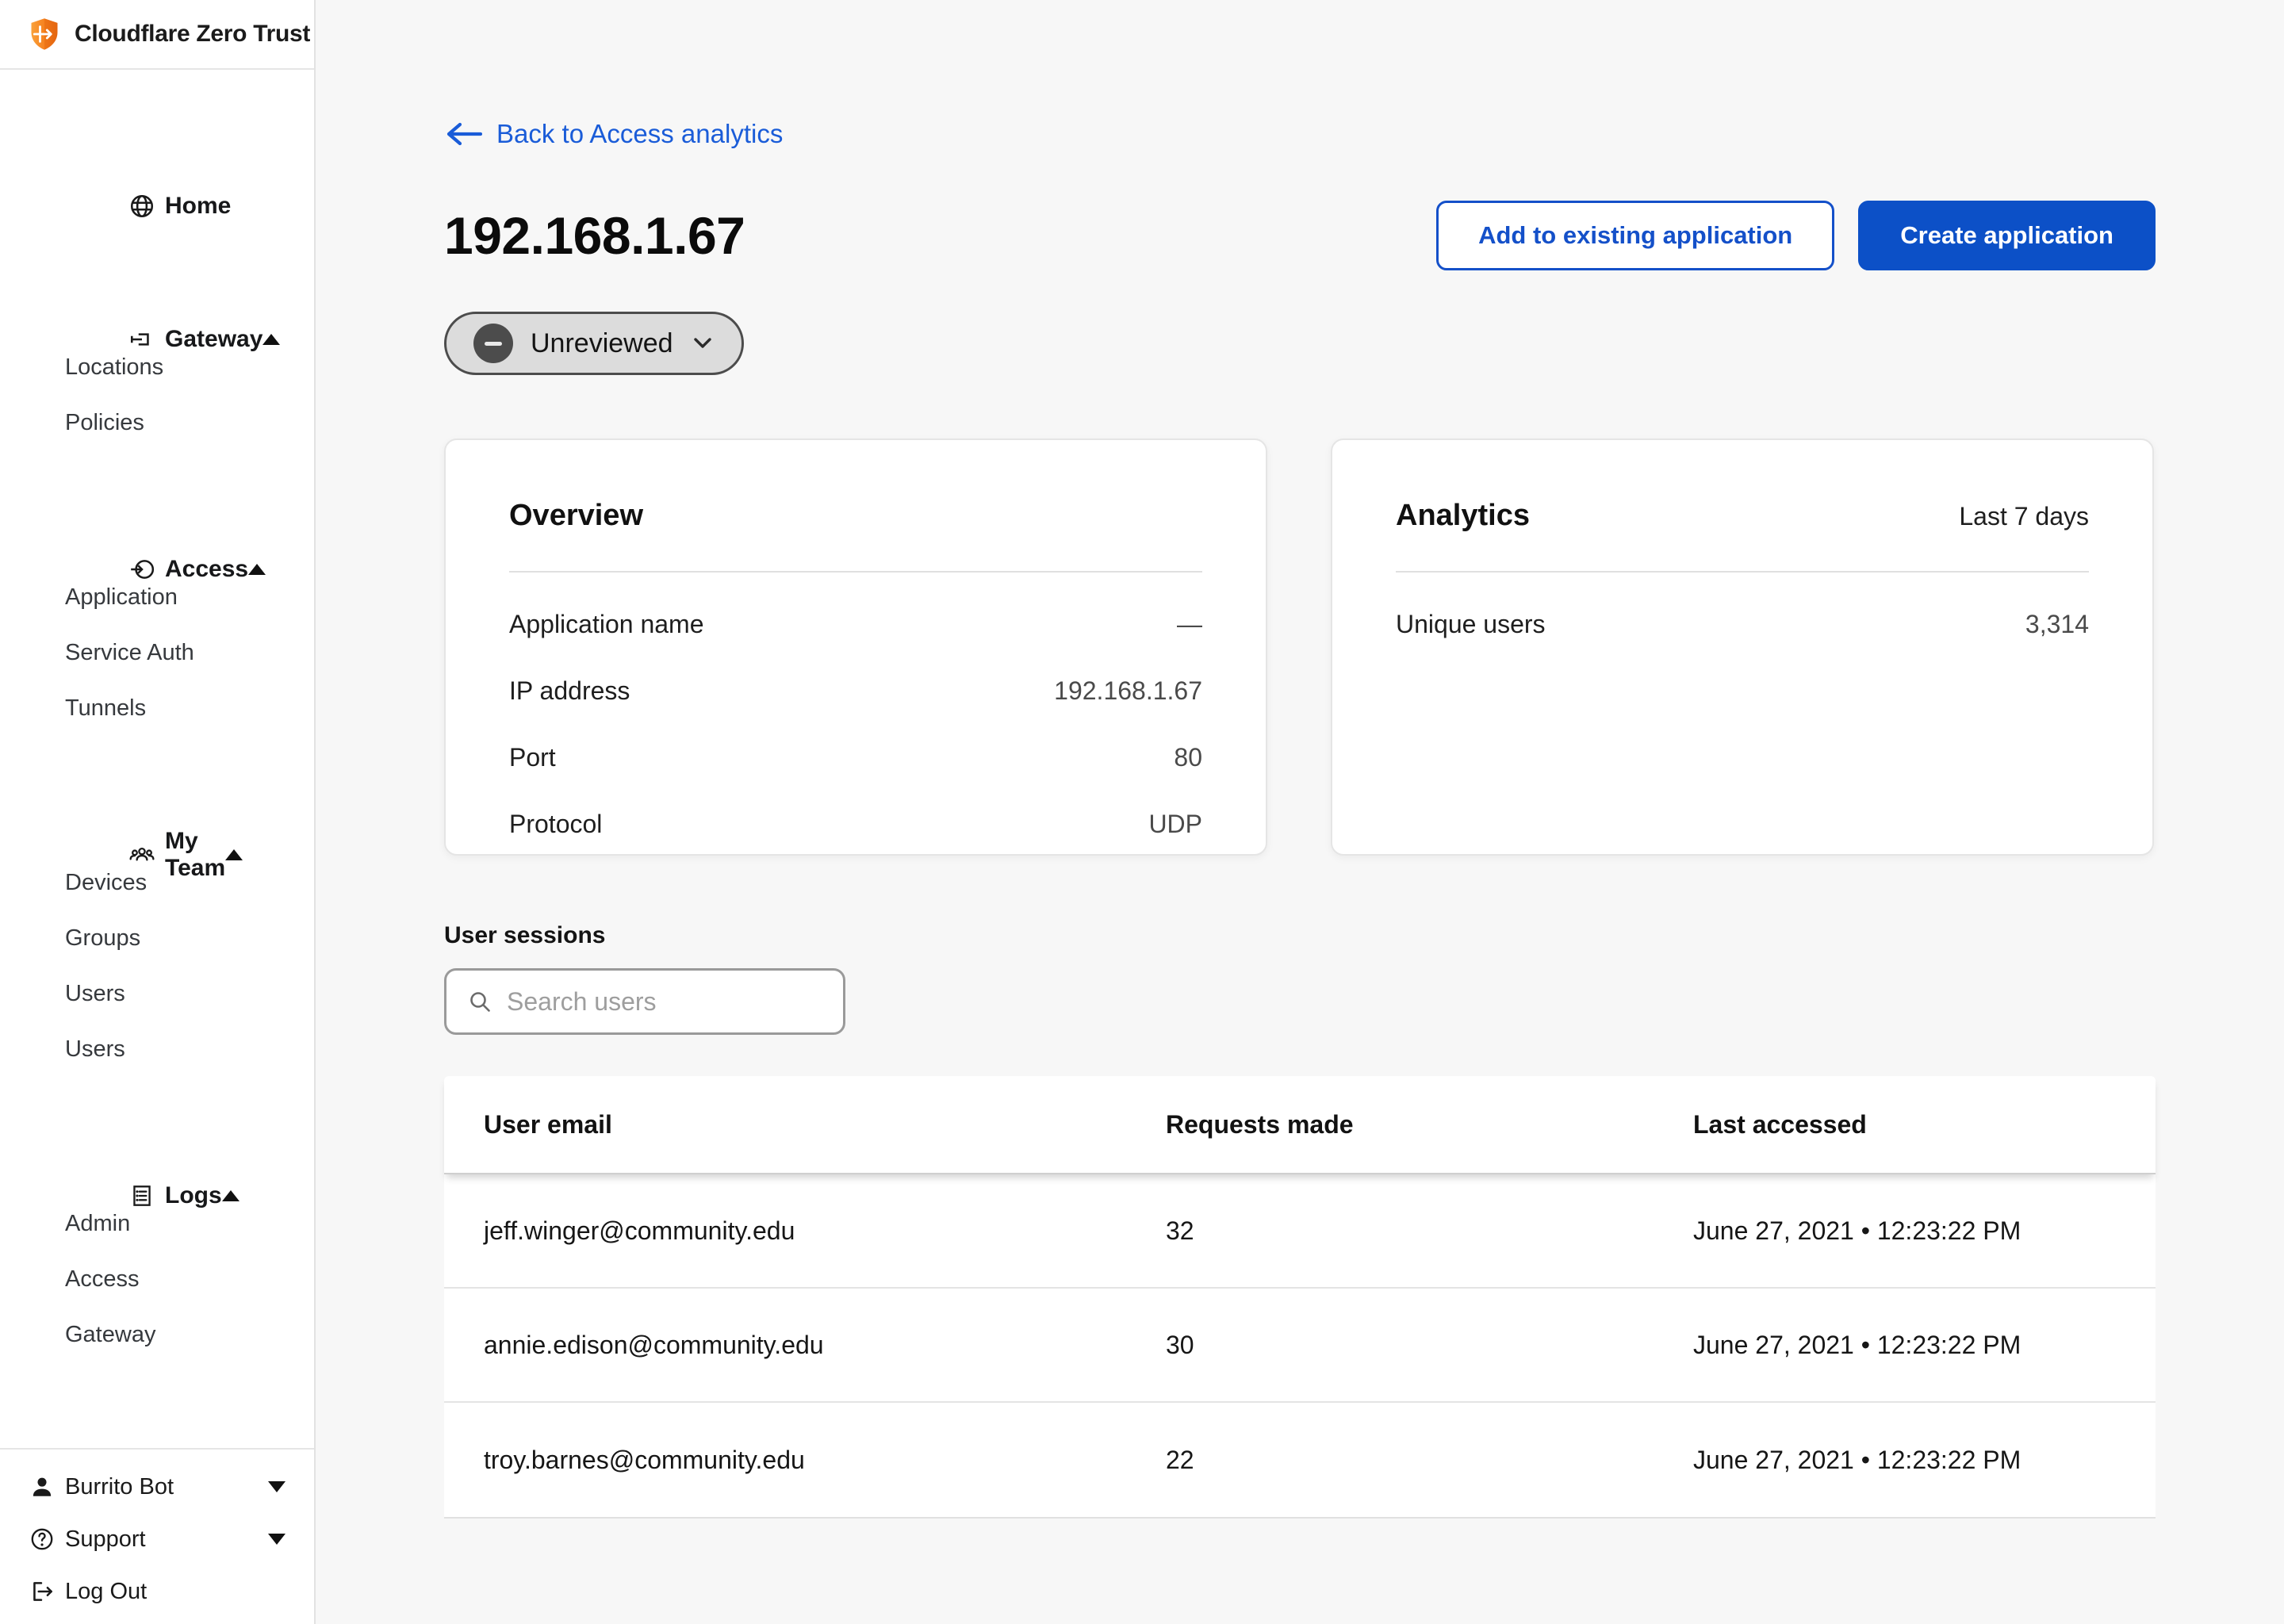  I want to click on search-users-input, so click(673, 1002).